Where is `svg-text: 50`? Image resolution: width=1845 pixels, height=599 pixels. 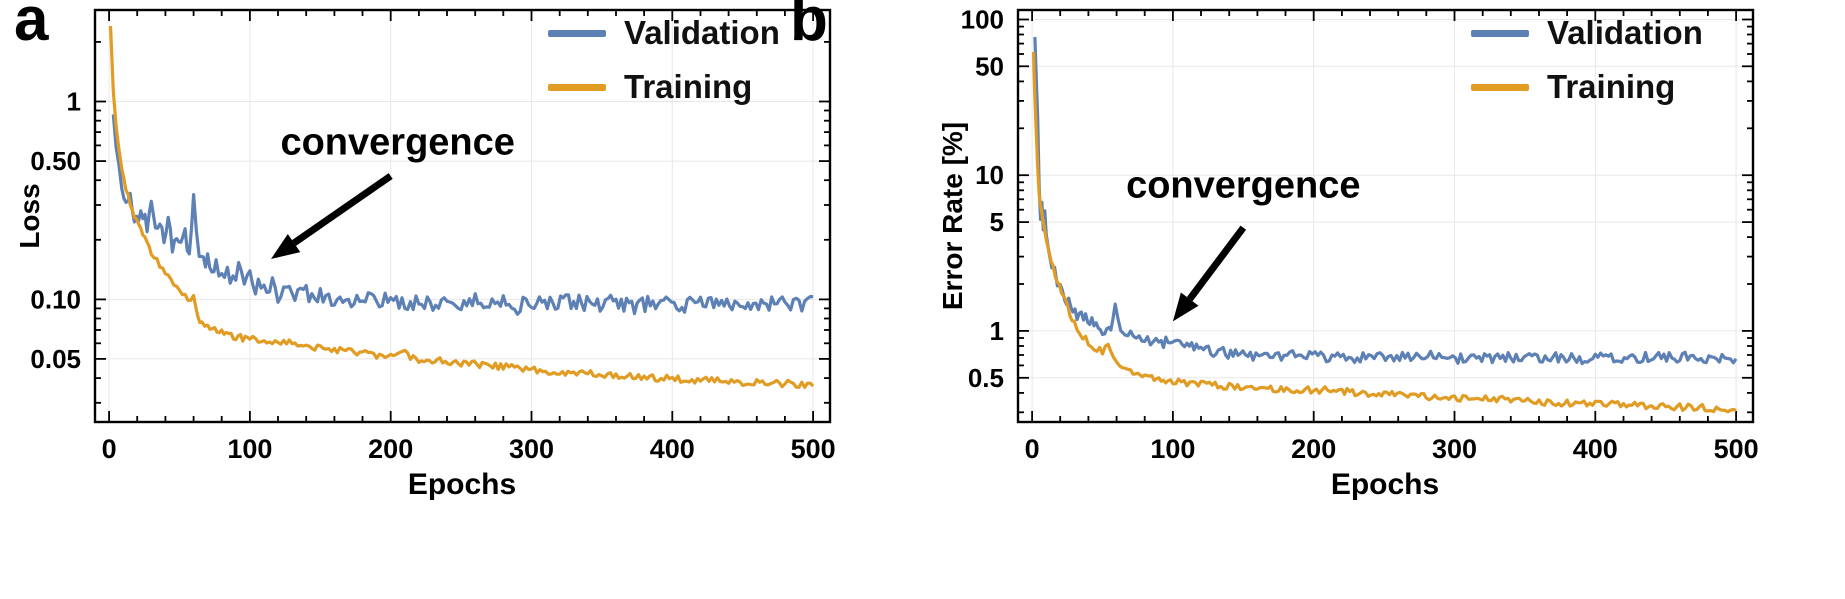 svg-text: 50 is located at coordinates (989, 66).